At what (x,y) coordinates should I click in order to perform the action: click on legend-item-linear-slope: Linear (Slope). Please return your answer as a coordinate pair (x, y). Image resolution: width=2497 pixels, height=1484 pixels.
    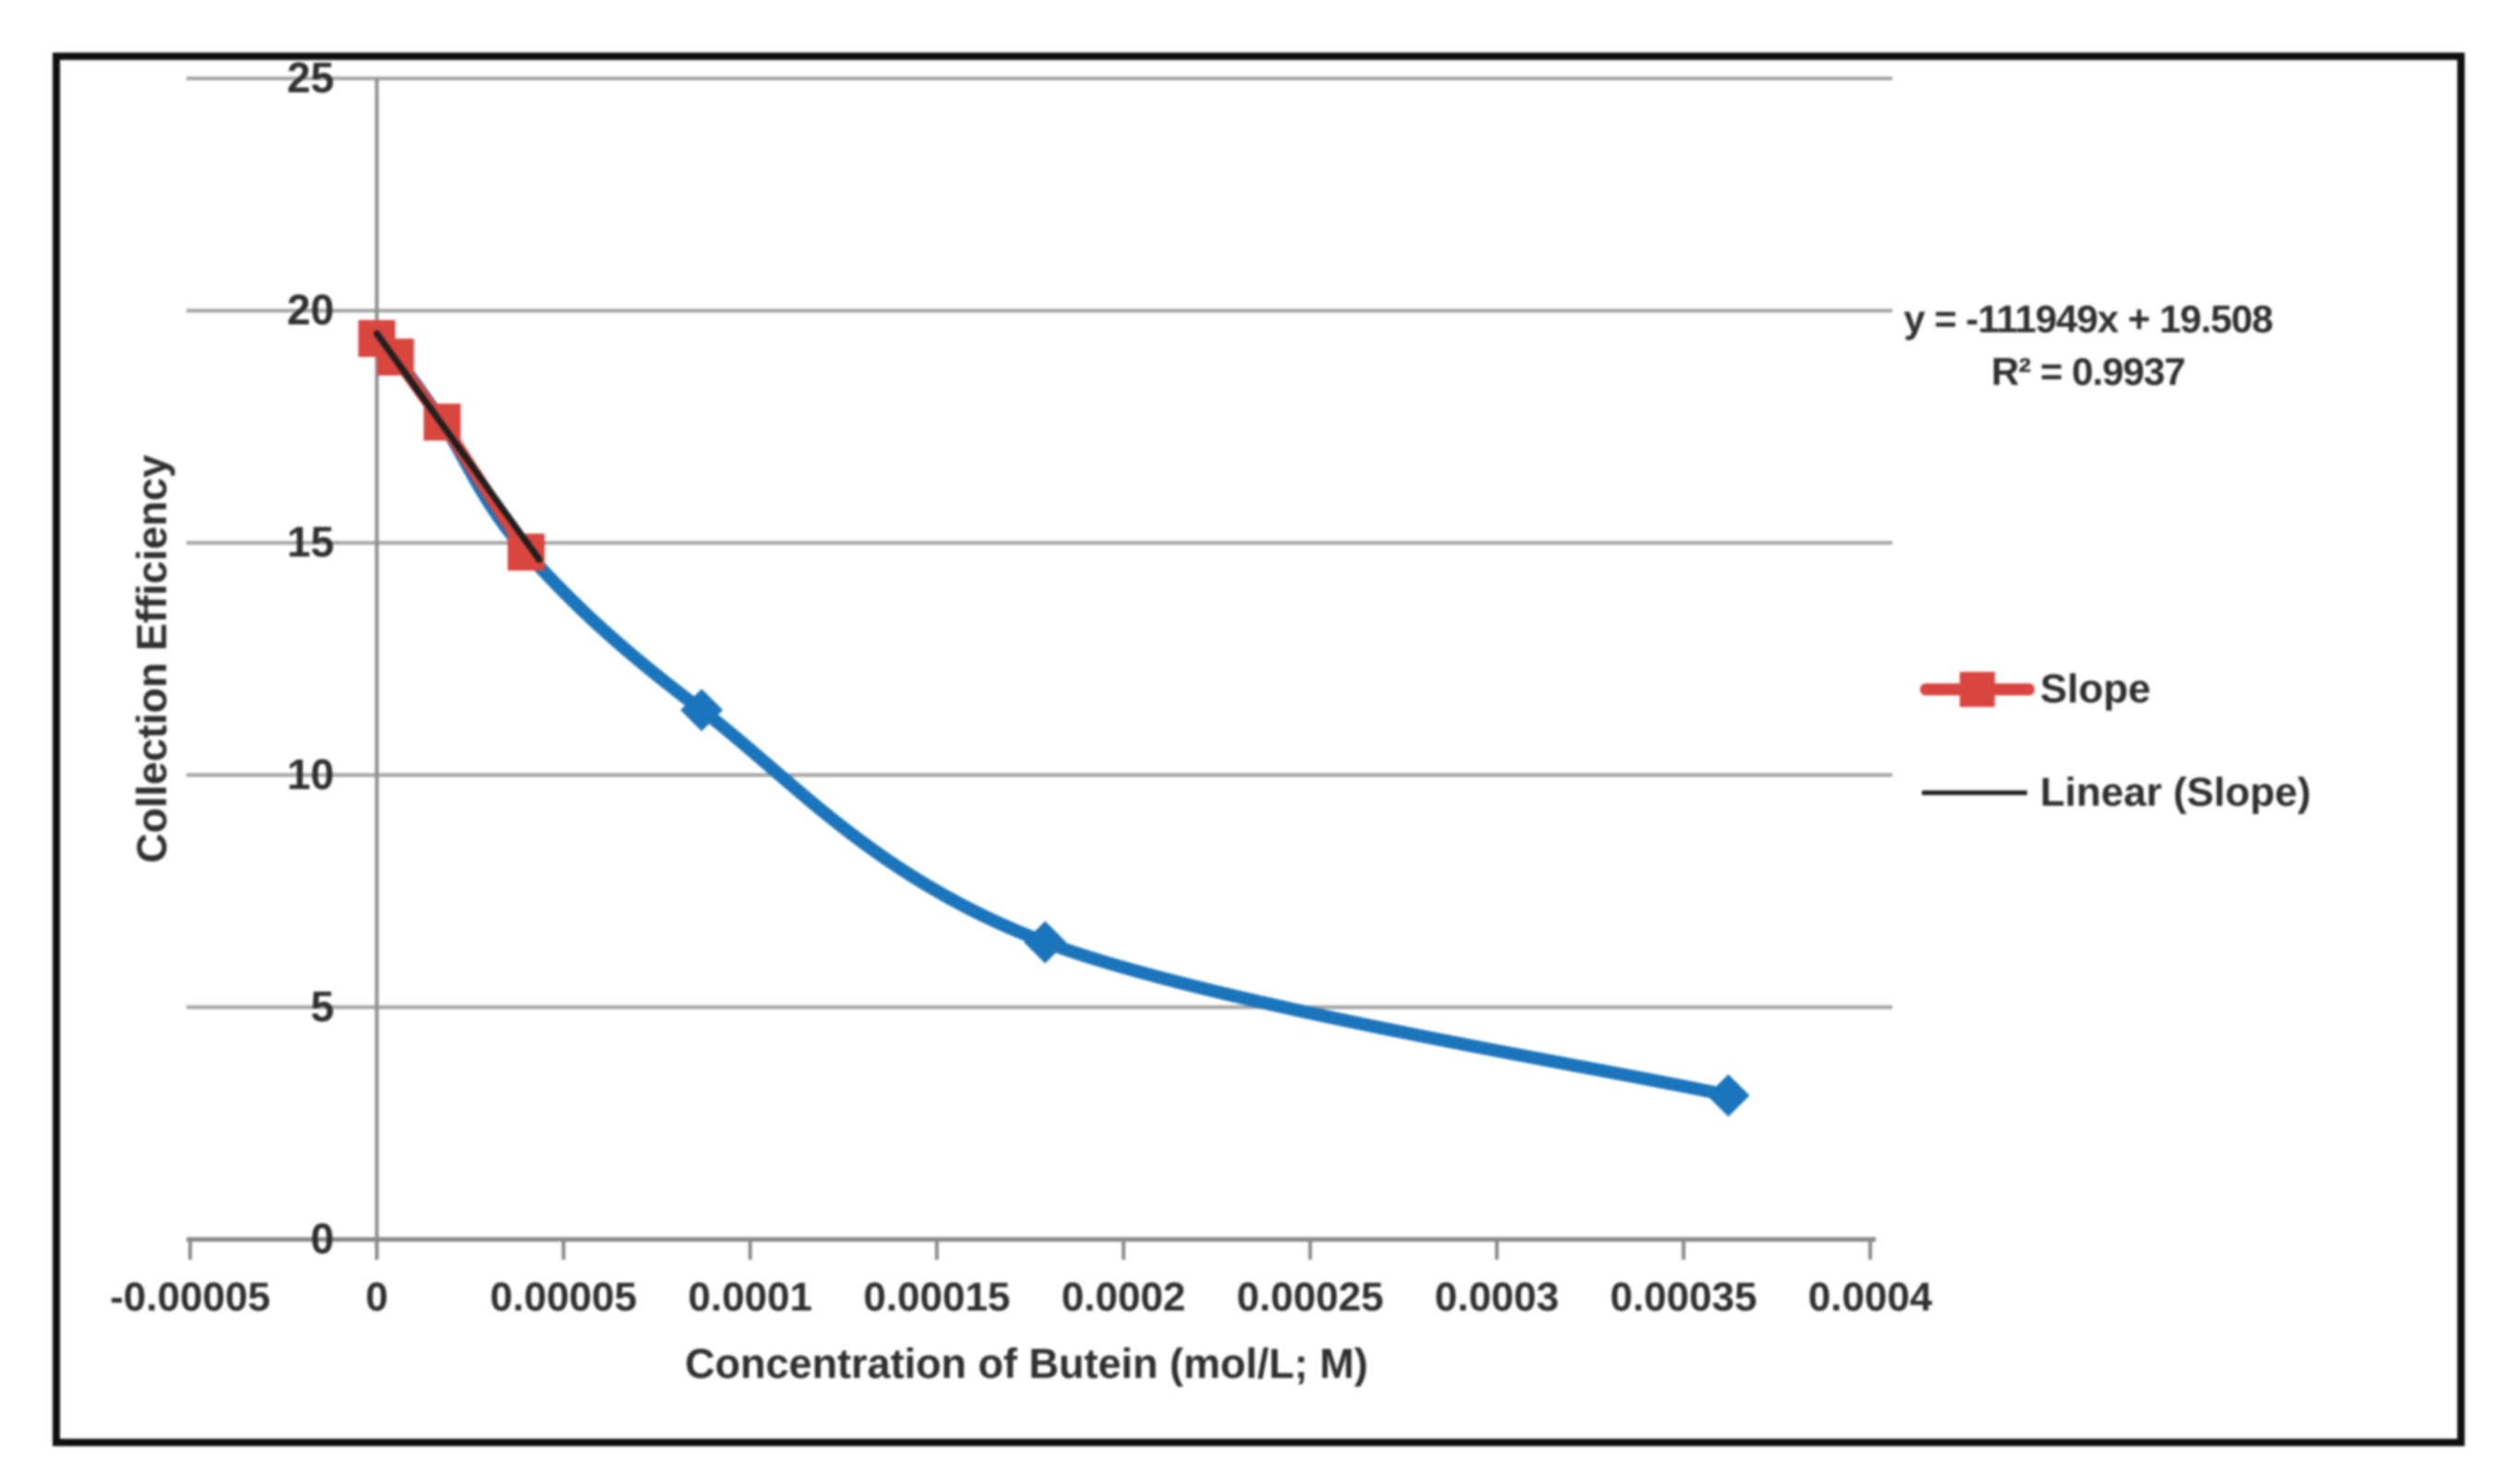
    Looking at the image, I should click on (2115, 793).